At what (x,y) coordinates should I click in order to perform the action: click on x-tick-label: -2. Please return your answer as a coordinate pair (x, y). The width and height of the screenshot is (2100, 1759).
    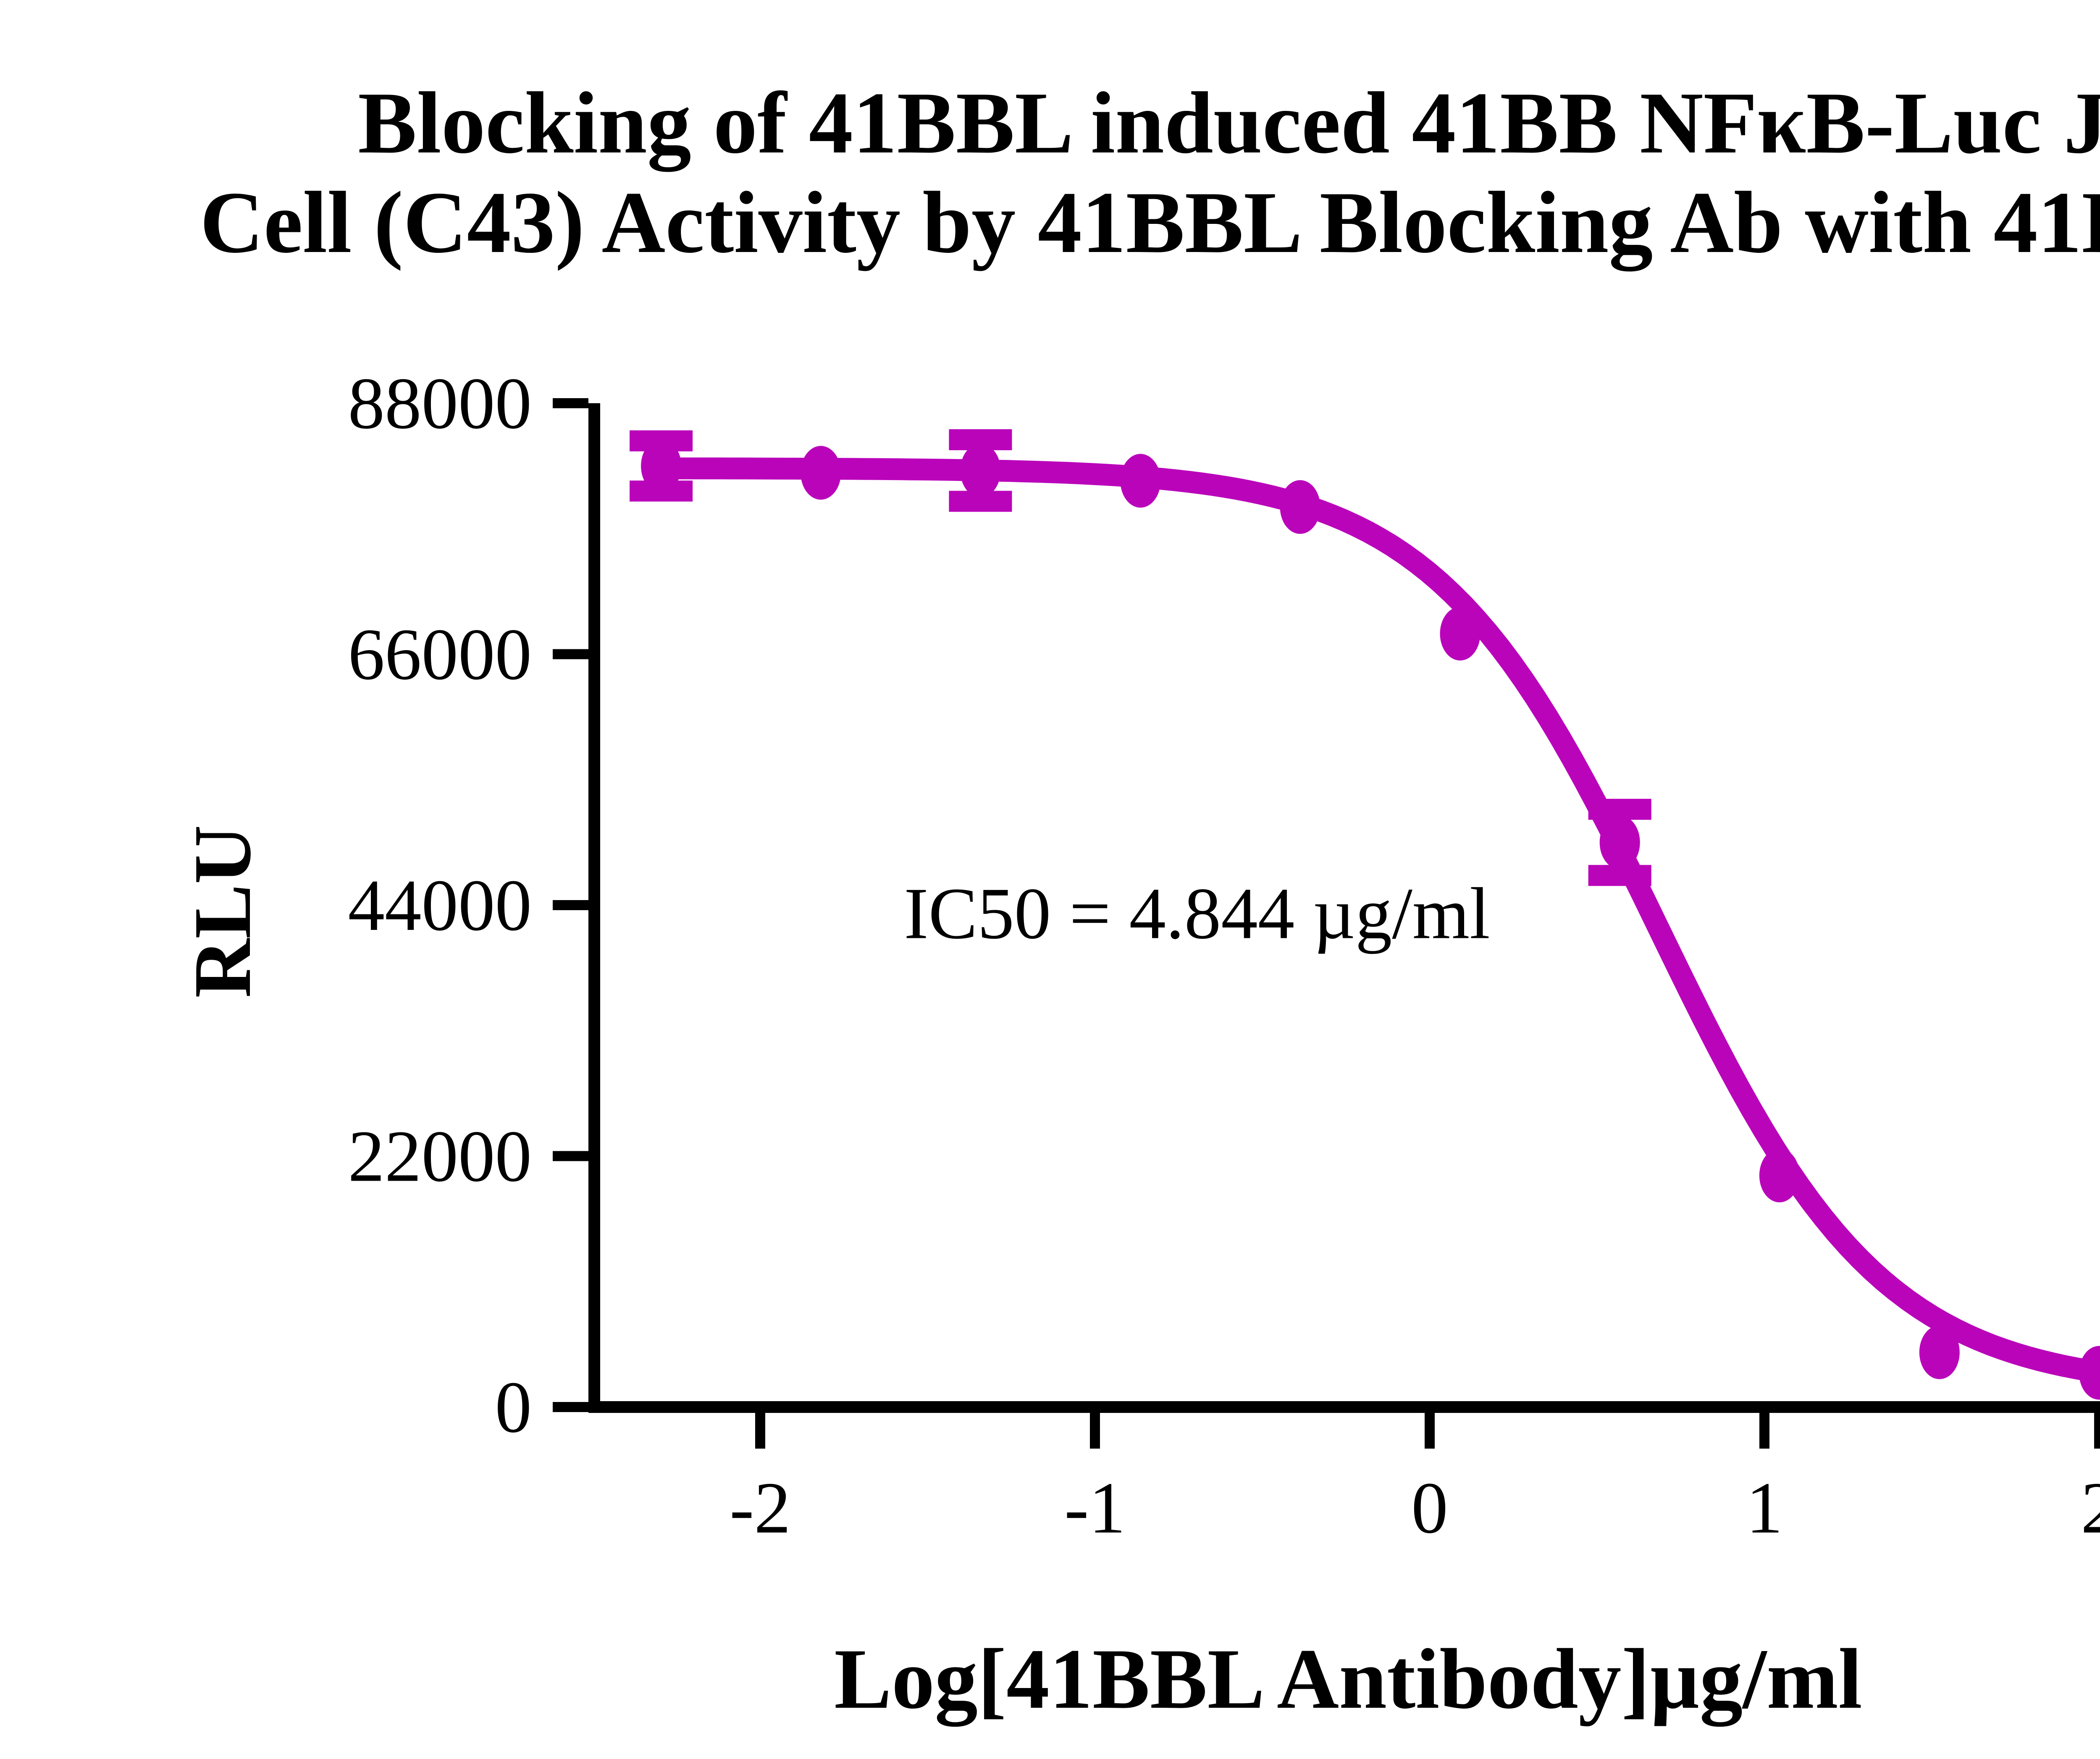
    Looking at the image, I should click on (760, 1508).